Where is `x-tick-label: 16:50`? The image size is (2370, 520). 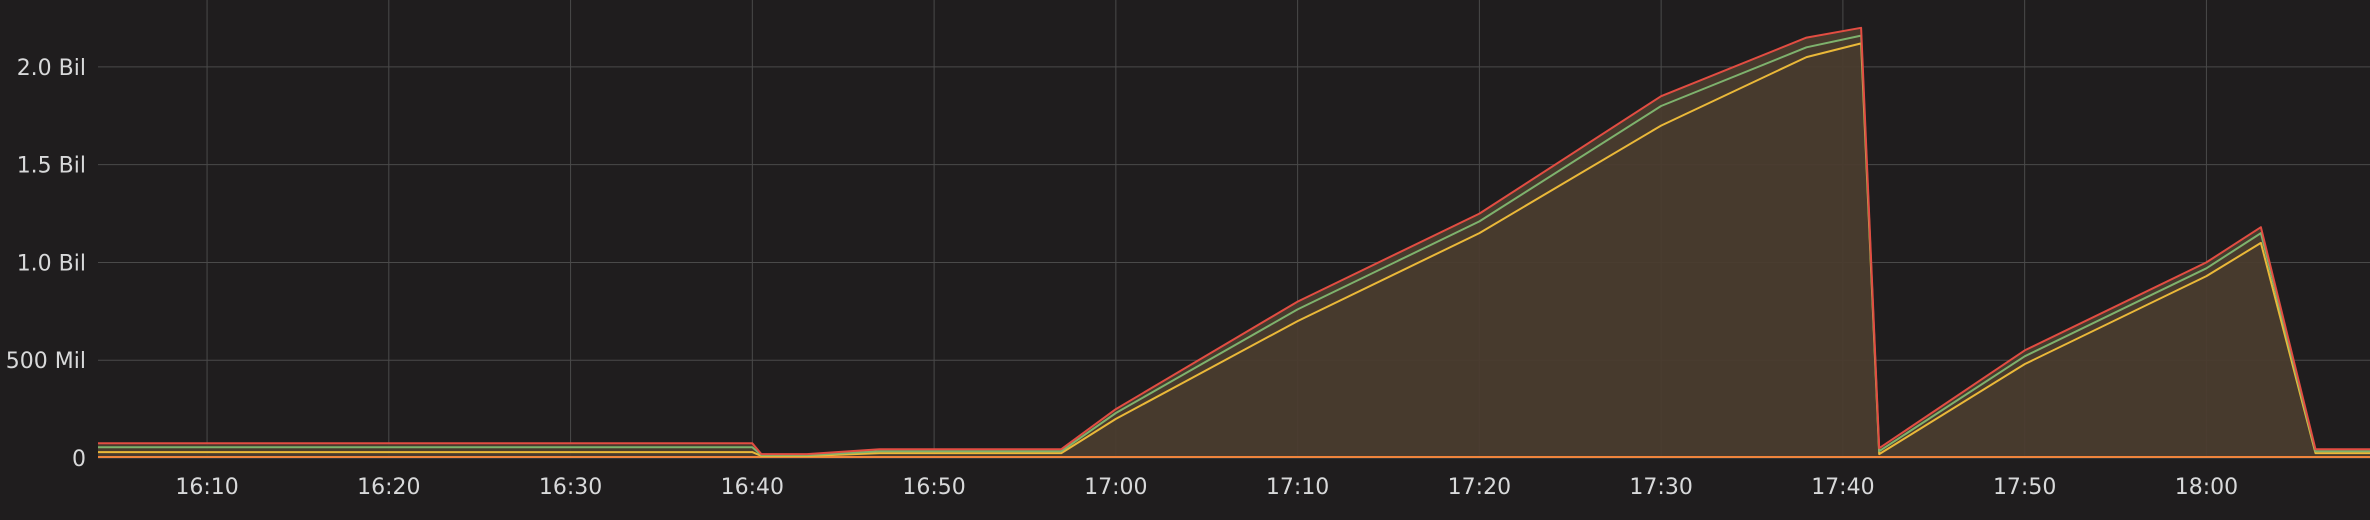 x-tick-label: 16:50 is located at coordinates (933, 487).